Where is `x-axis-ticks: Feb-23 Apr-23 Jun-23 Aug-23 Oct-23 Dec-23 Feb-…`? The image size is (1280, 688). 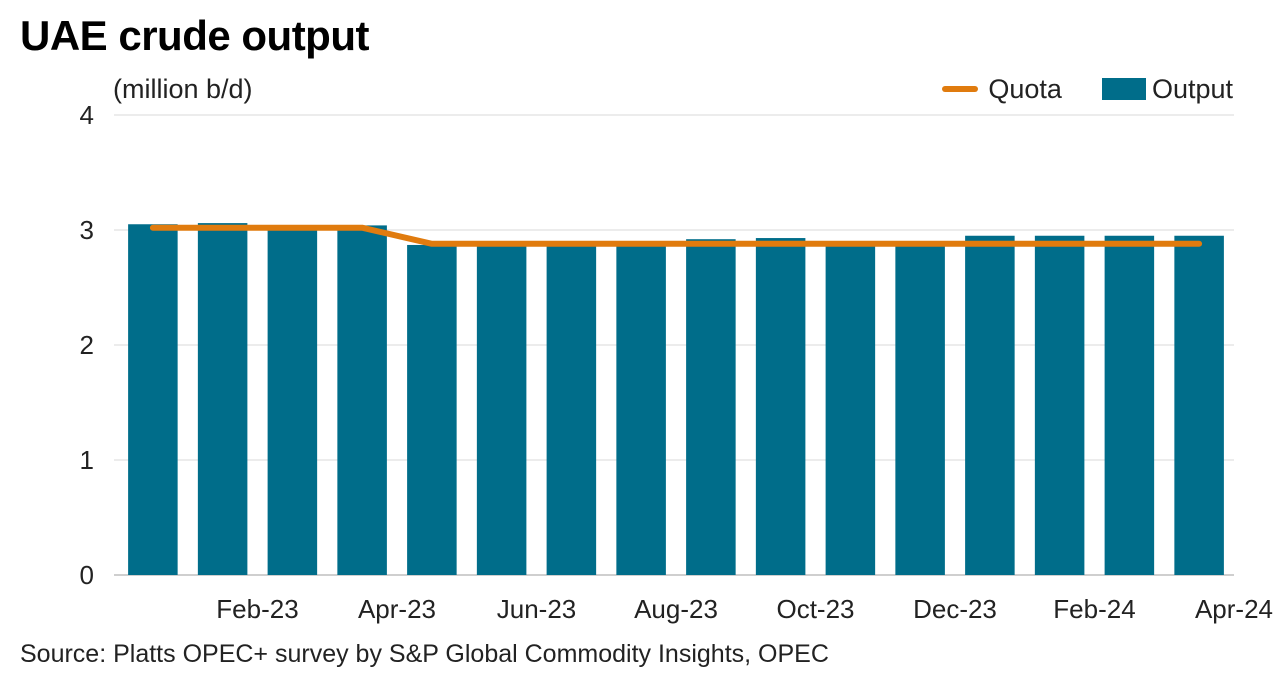 x-axis-ticks: Feb-23 Apr-23 Jun-23 Aug-23 Oct-23 Dec-23 Feb-… is located at coordinates (744, 609).